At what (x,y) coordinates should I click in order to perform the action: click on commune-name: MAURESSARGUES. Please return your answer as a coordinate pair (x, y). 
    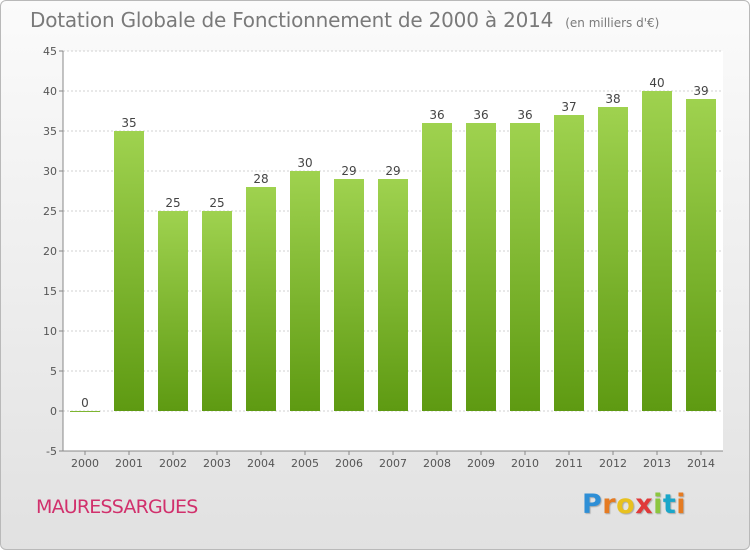
    Looking at the image, I should click on (117, 507).